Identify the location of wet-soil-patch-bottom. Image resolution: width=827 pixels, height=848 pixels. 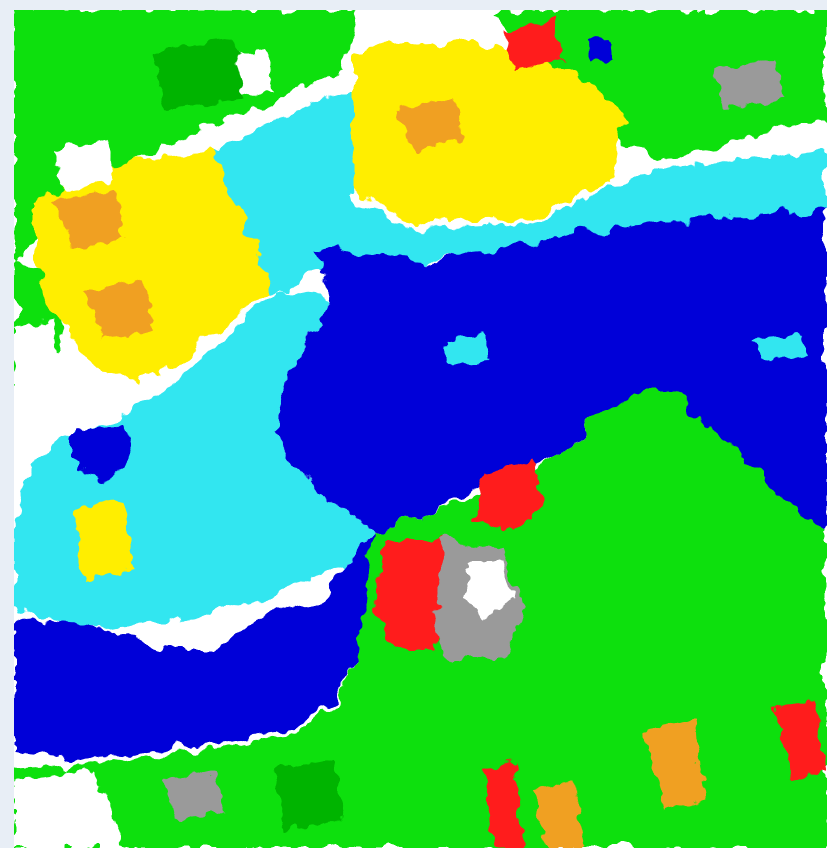
(674, 765).